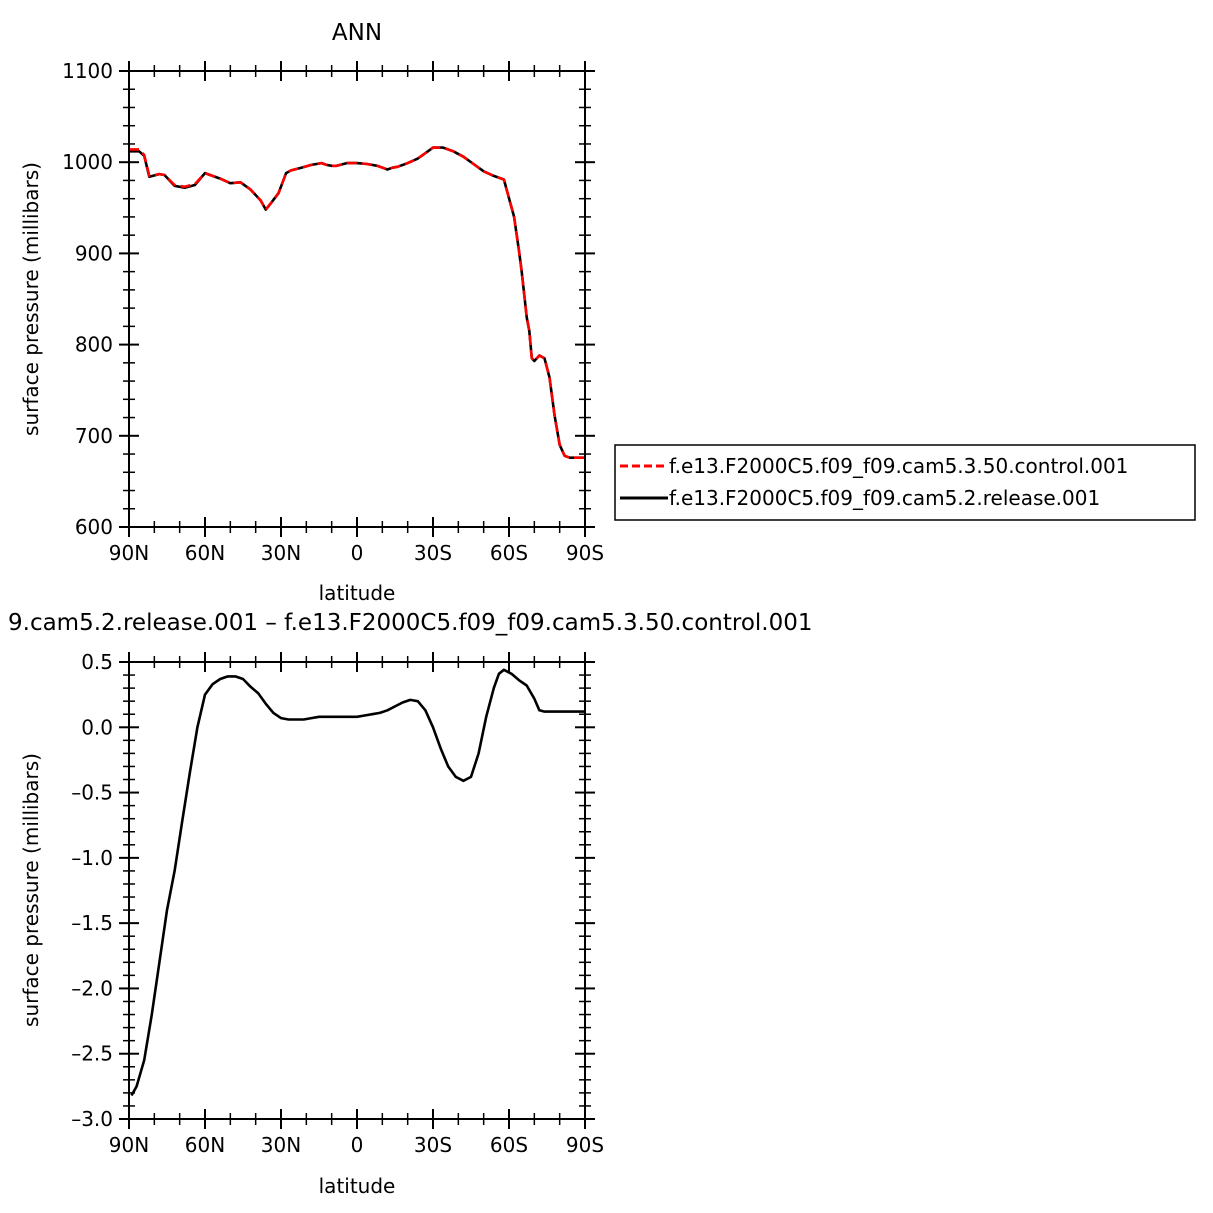 This screenshot has width=1213, height=1213. I want to click on bottom-x-axis-title: latitude, so click(357, 1186).